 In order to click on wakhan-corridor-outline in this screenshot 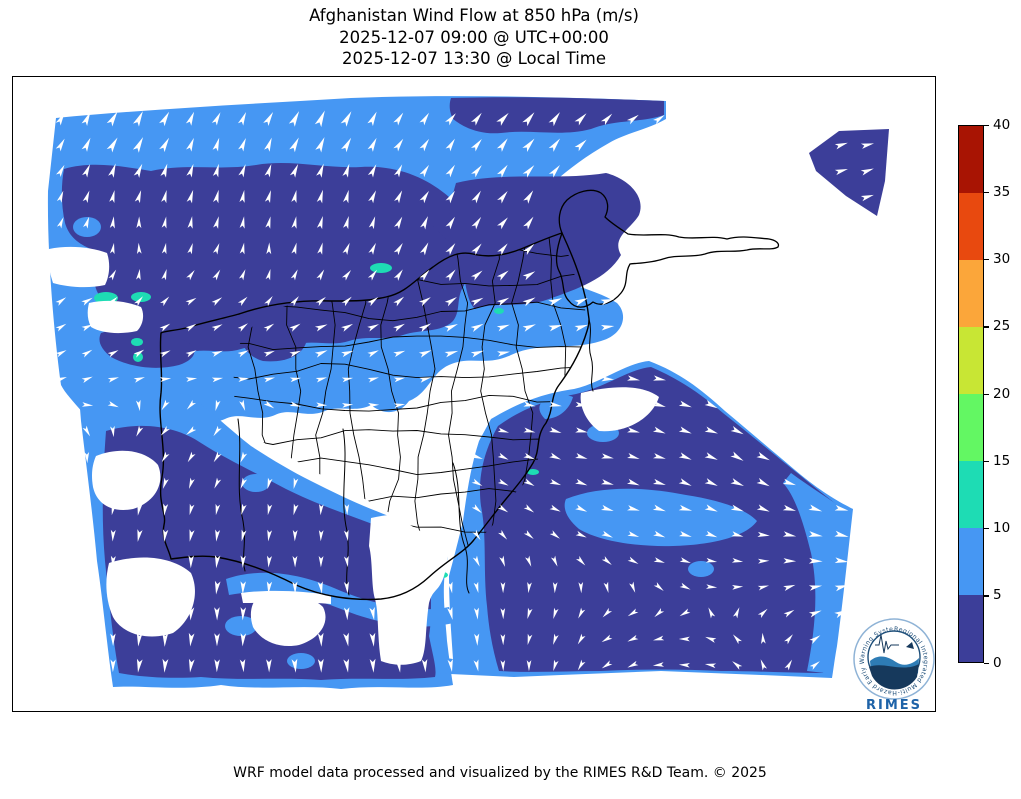, I will do `click(667, 248)`.